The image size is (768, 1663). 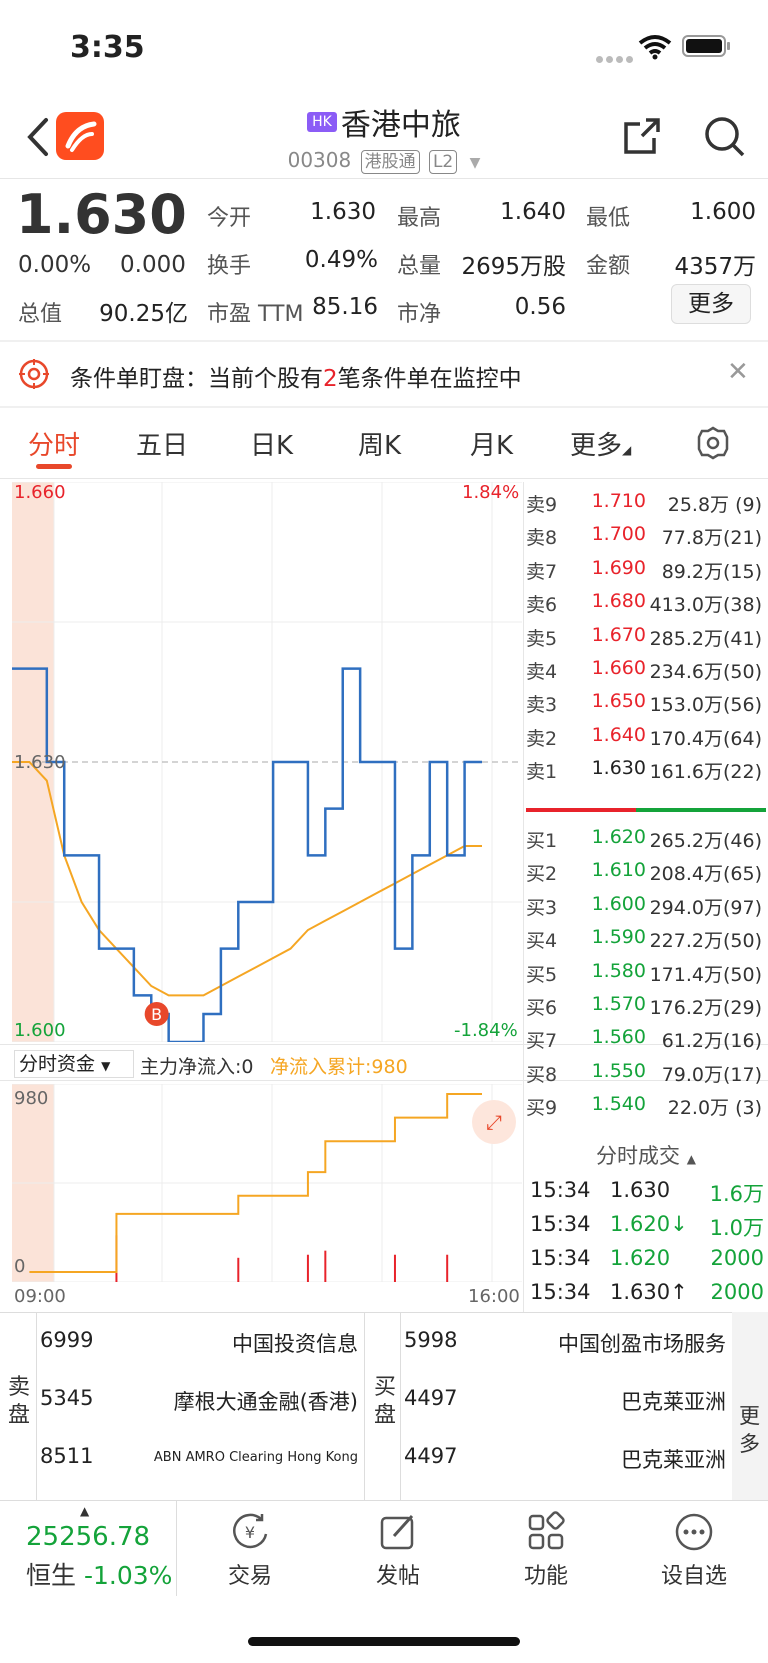 What do you see at coordinates (229, 266) in the screenshot?
I see `turnover-label: 换手` at bounding box center [229, 266].